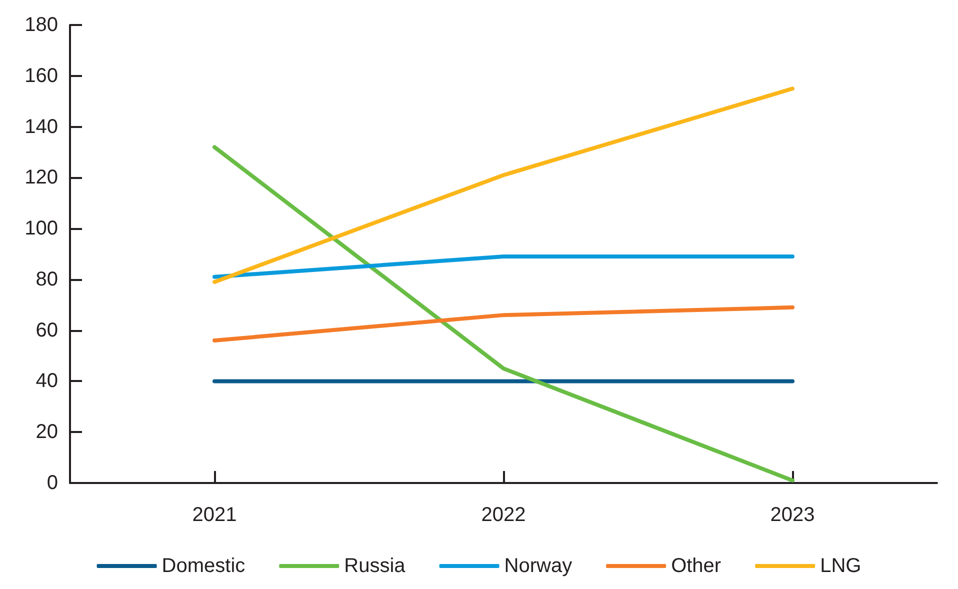  Describe the element at coordinates (214, 515) in the screenshot. I see `x-tick-label: 2021` at that location.